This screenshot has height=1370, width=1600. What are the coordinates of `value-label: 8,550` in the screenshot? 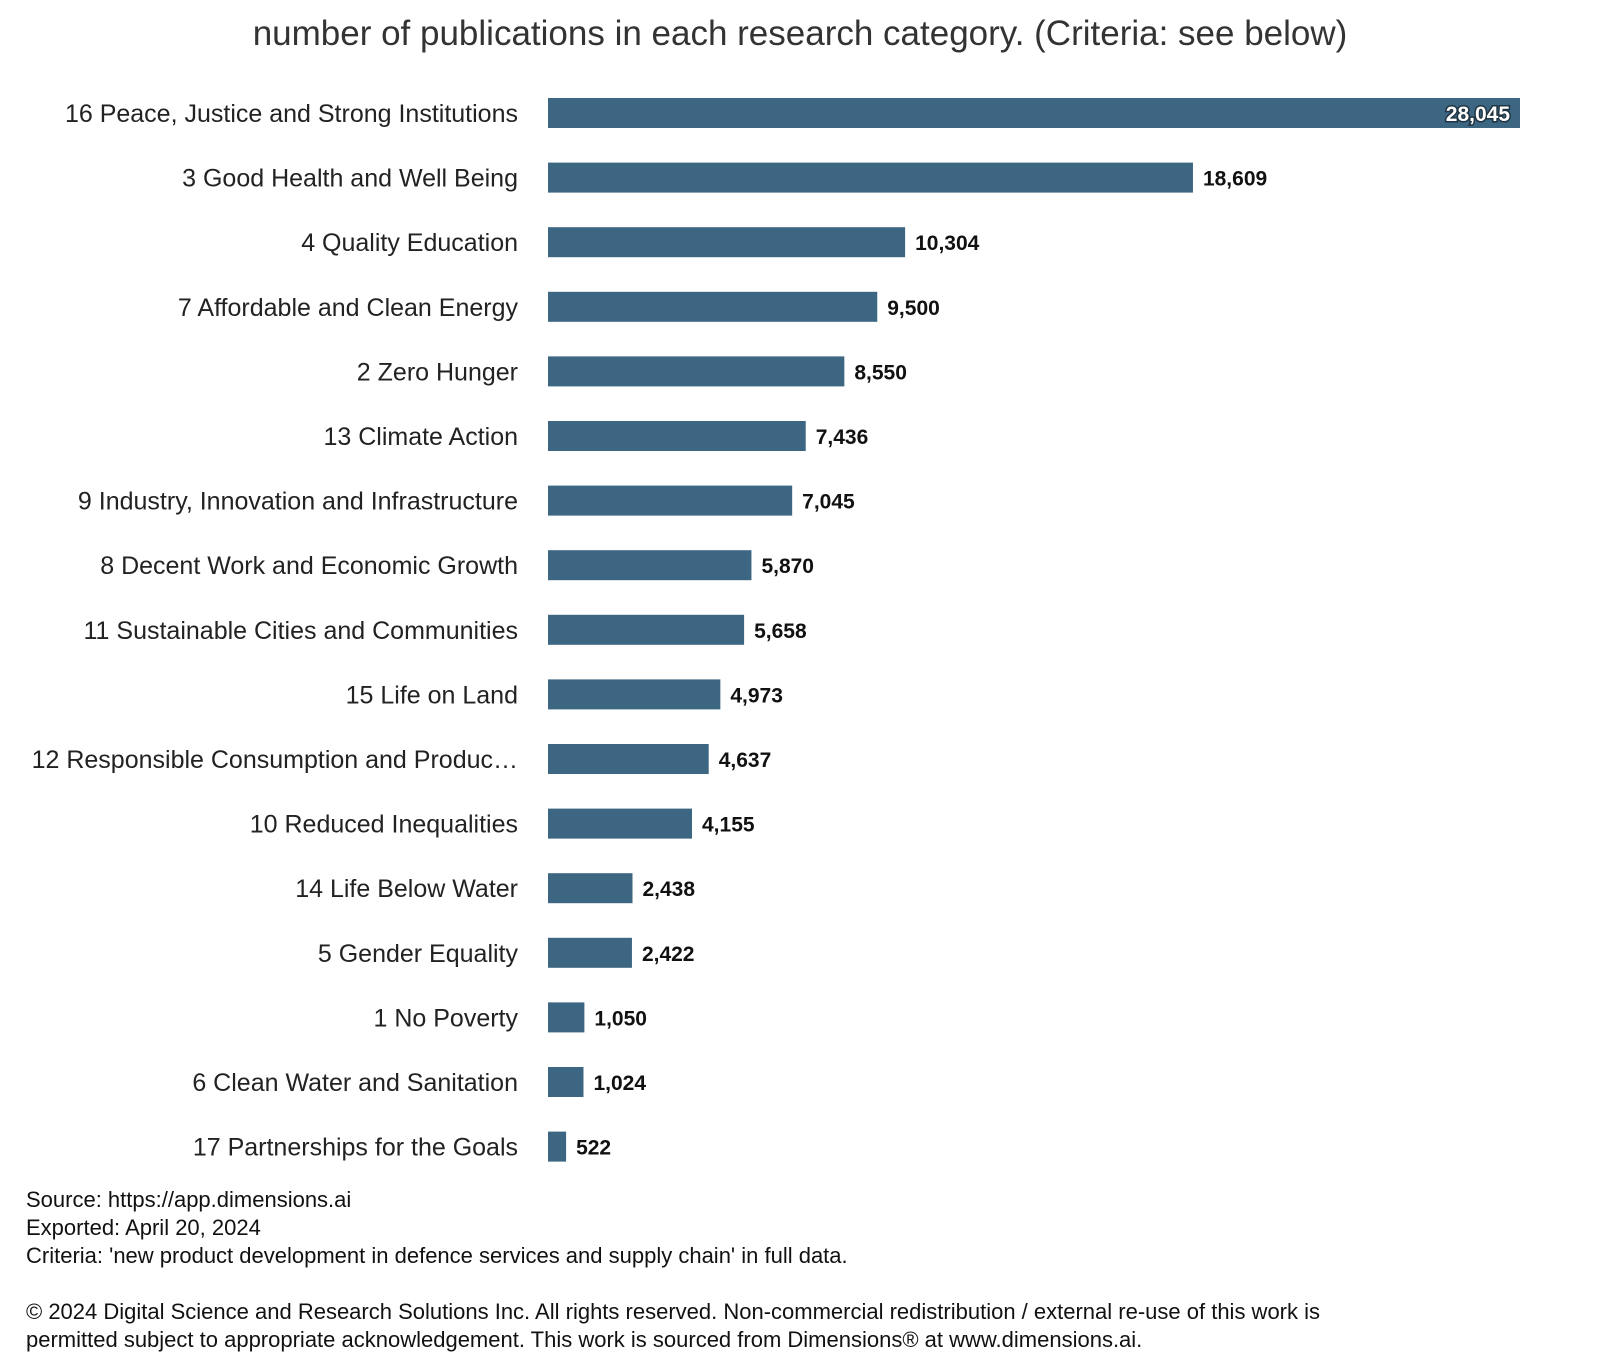 It's located at (880, 372).